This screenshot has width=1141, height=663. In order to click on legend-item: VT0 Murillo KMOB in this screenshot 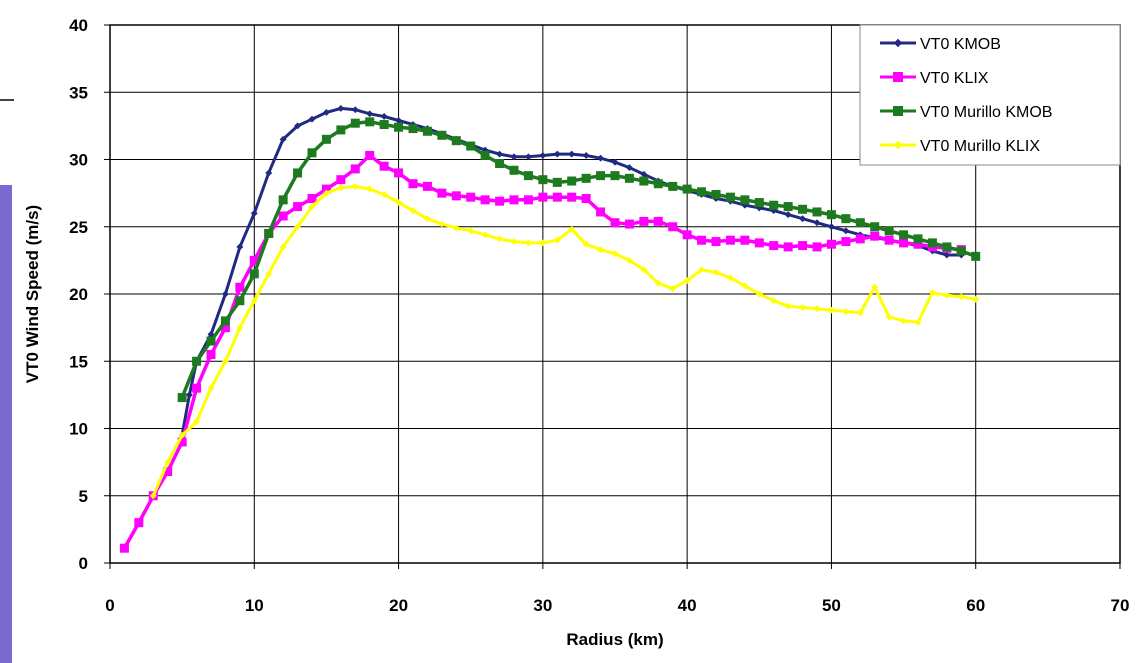, I will do `click(966, 112)`.